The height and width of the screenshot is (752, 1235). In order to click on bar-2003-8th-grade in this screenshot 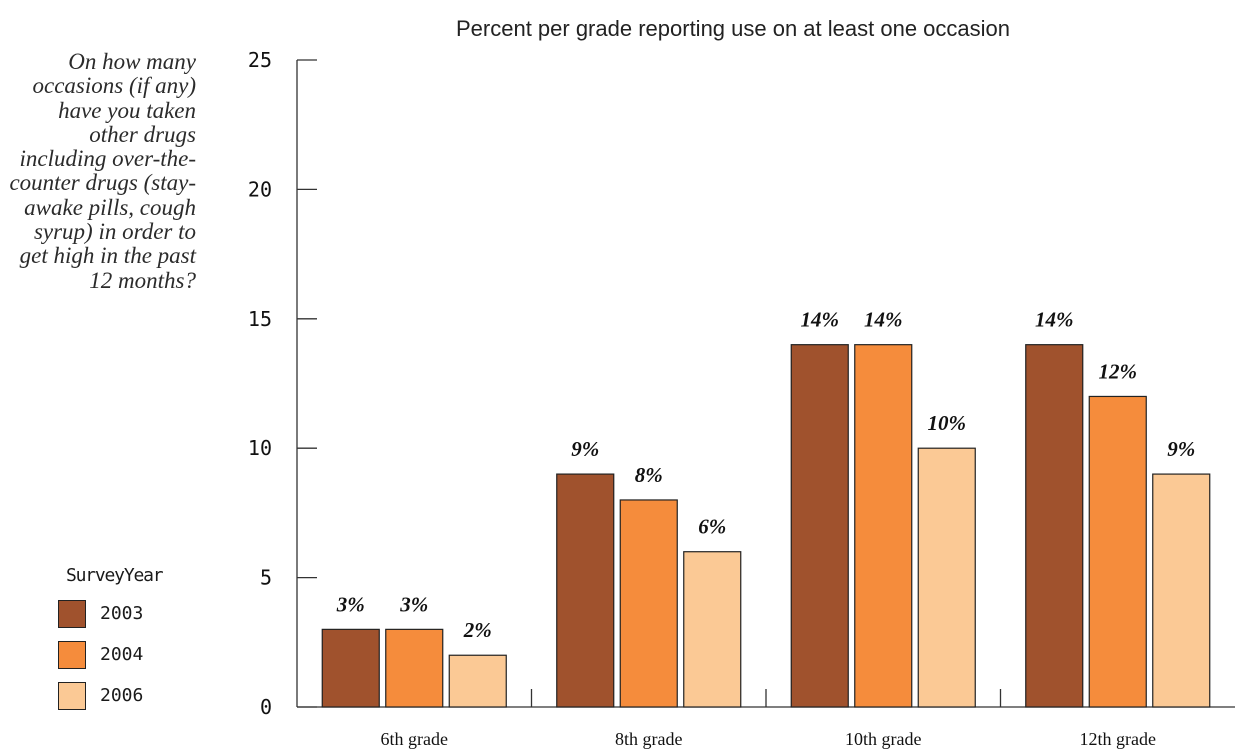, I will do `click(585, 590)`.